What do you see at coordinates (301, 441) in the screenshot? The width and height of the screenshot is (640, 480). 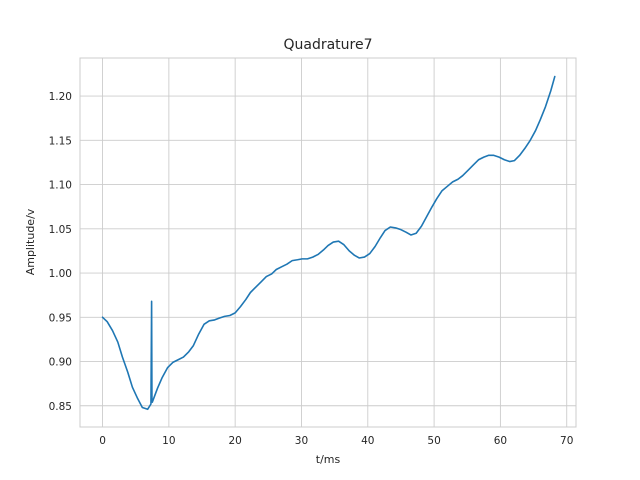 I see `x-tick-label: 30` at bounding box center [301, 441].